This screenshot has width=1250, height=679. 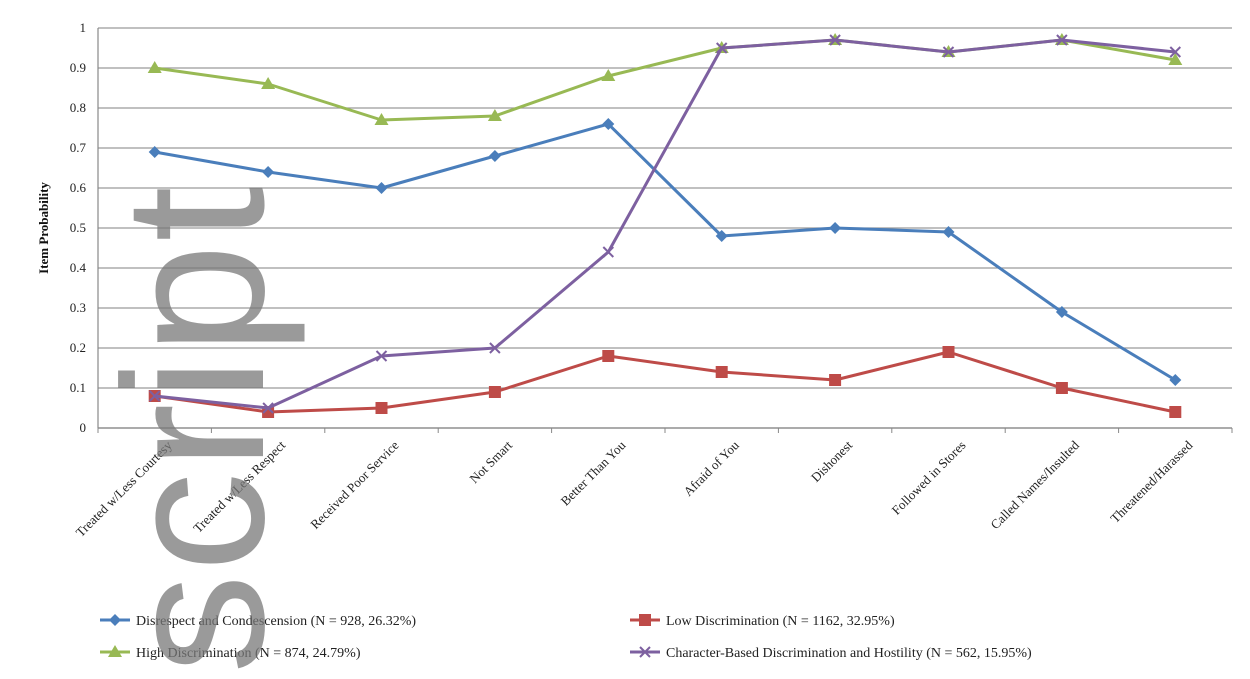 What do you see at coordinates (78, 347) in the screenshot?
I see `y-tick-label: 0.2` at bounding box center [78, 347].